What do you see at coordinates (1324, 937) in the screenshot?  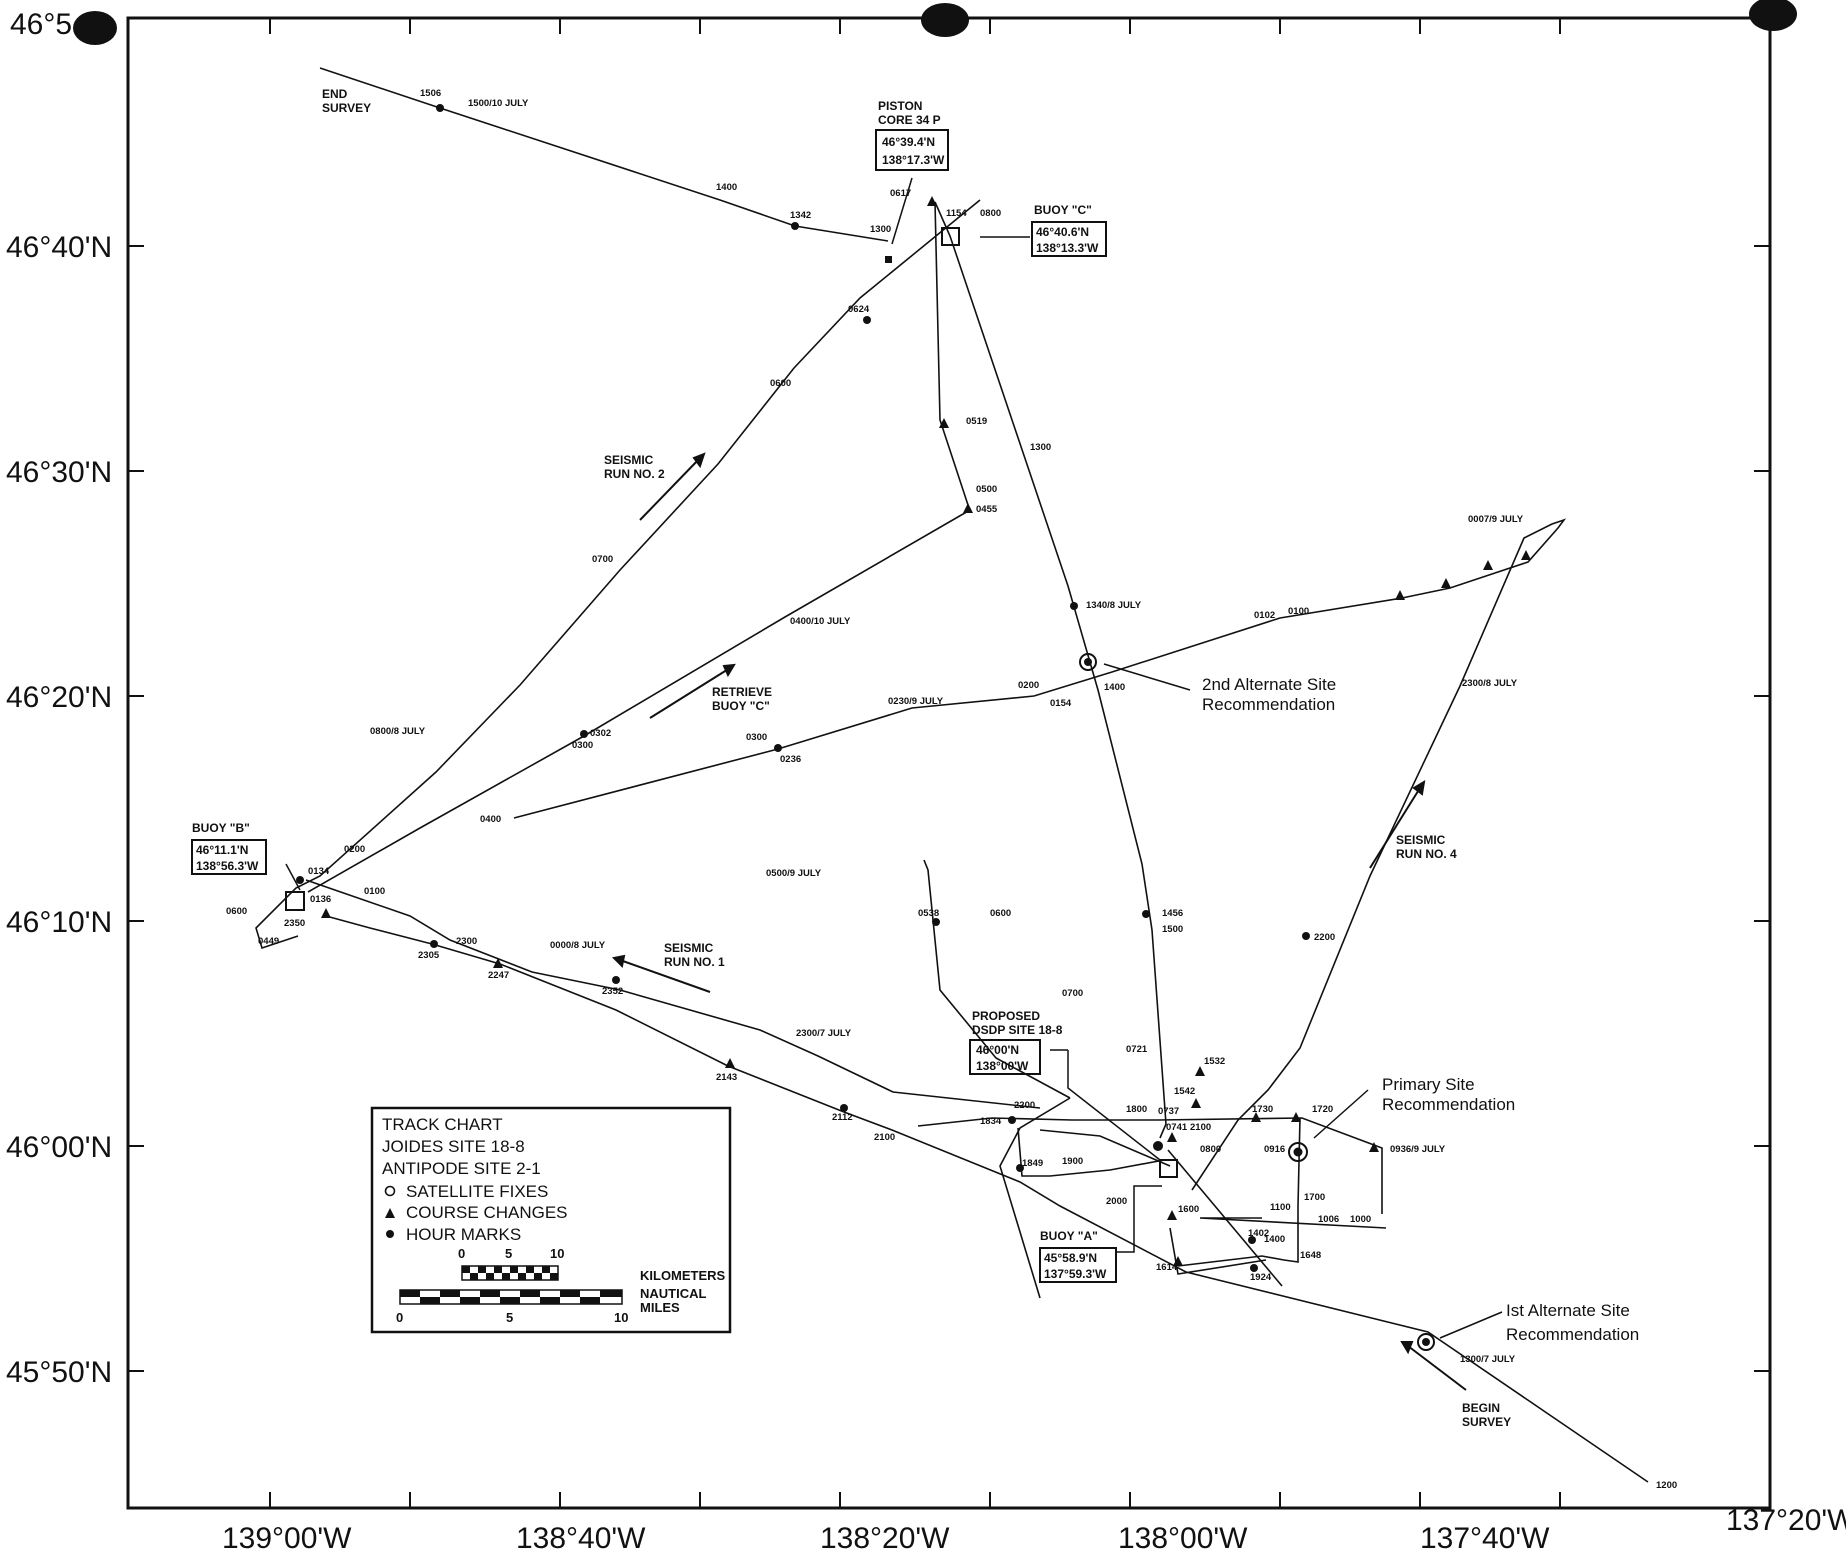 I see `svg-text: 2200` at bounding box center [1324, 937].